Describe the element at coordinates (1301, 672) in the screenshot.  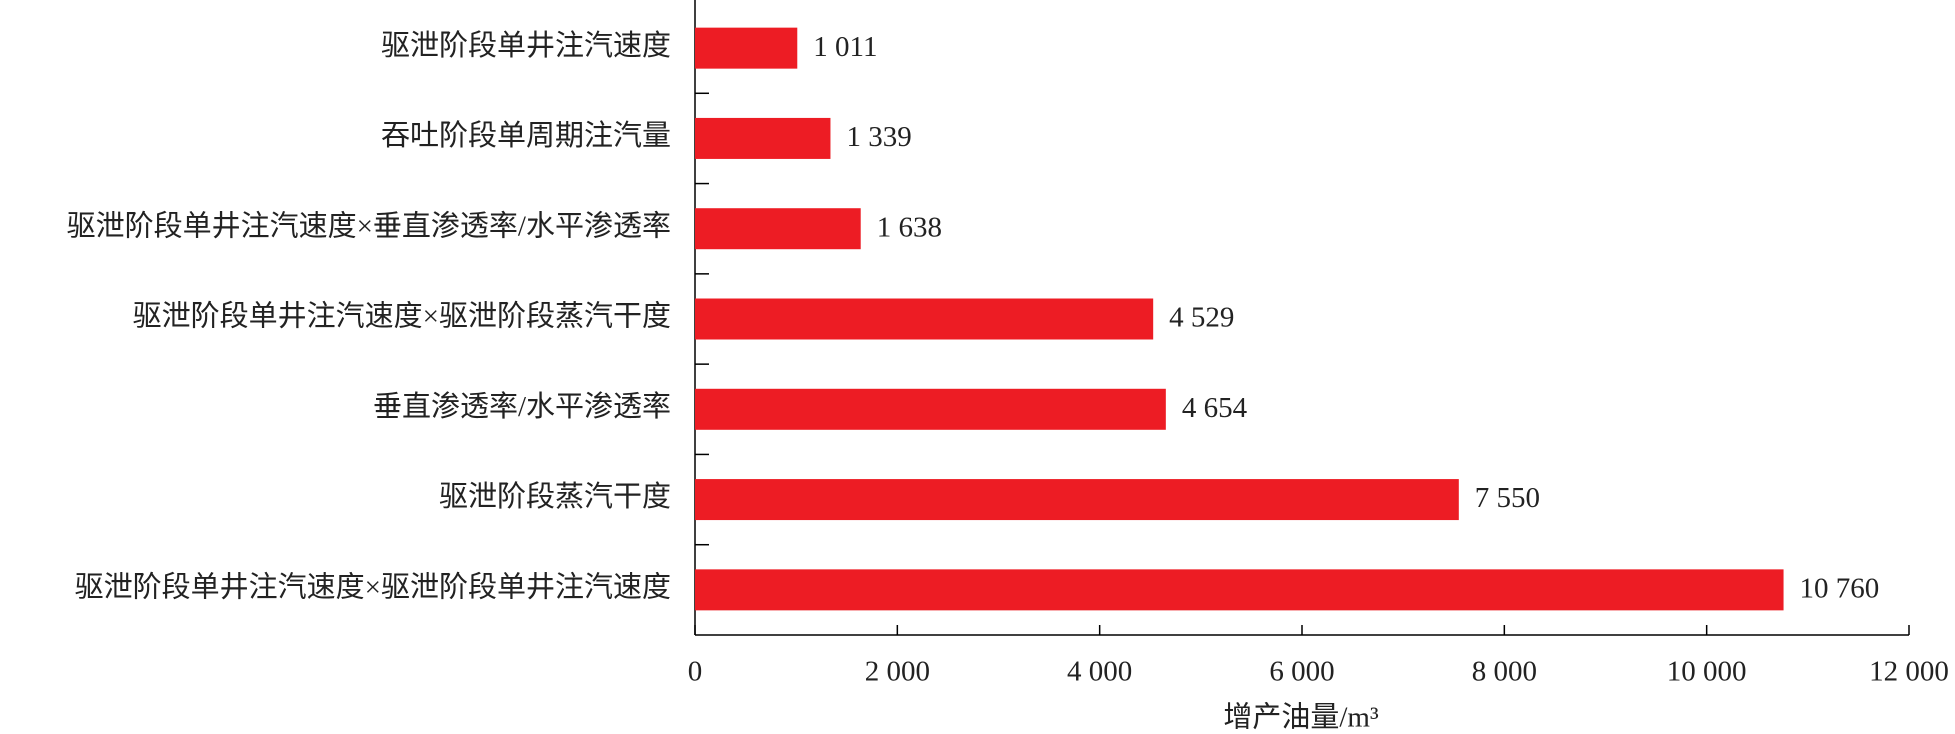
I see `x-tick-label: 6 000` at that location.